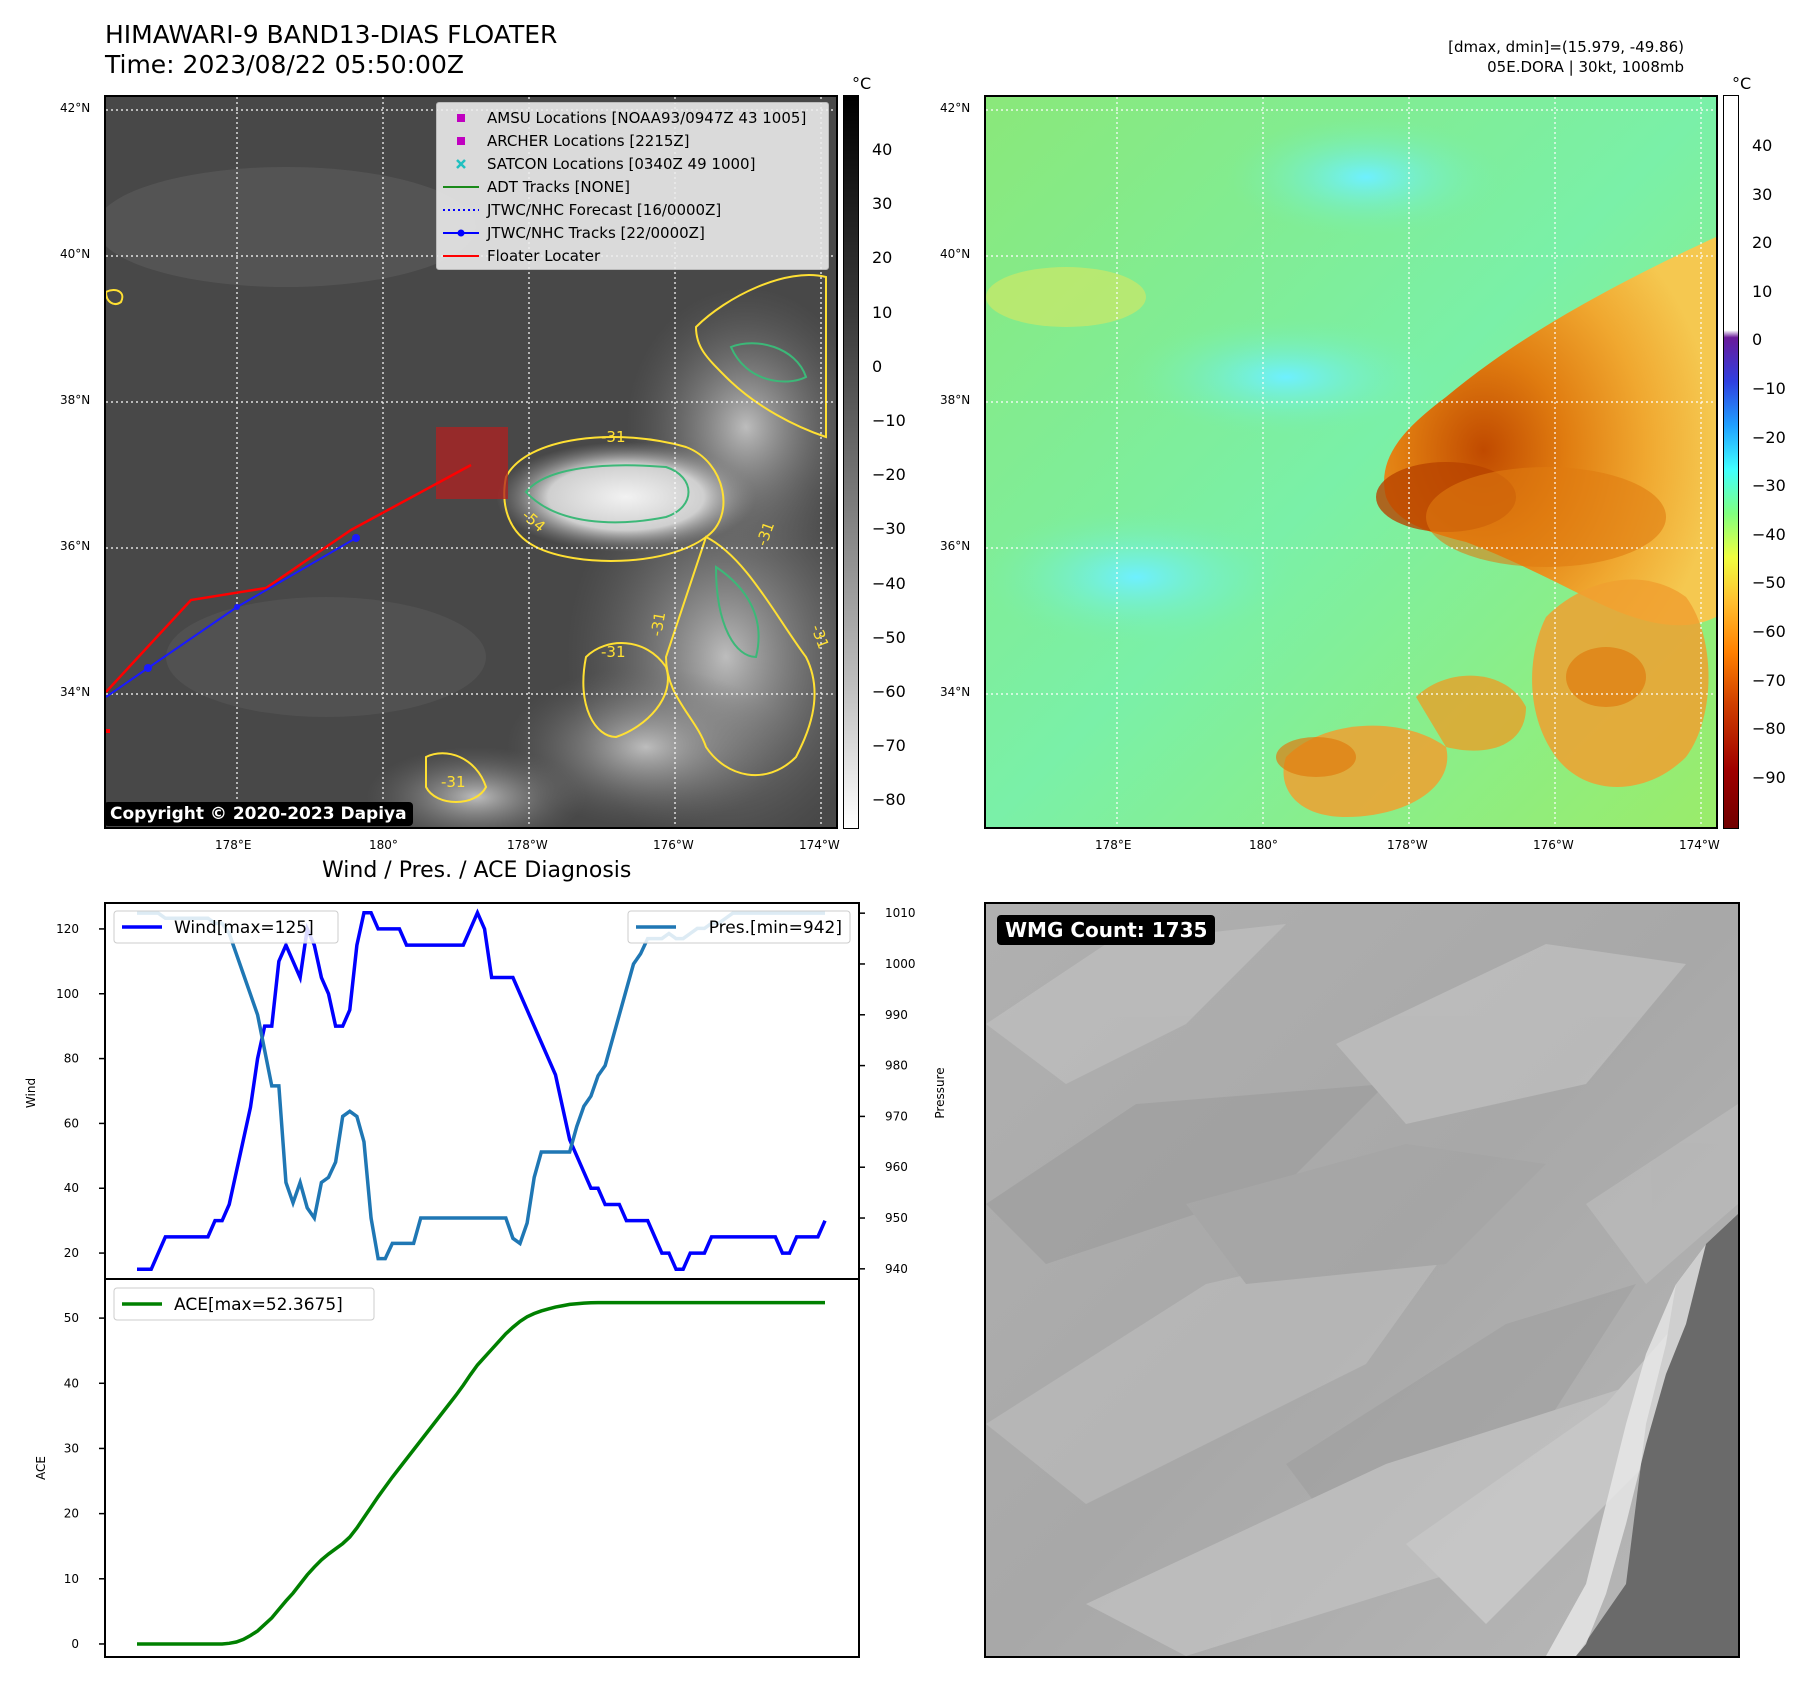 This screenshot has height=1684, width=1797. Describe the element at coordinates (71, 1253) in the screenshot. I see `wind-ytick-label: 20` at that location.